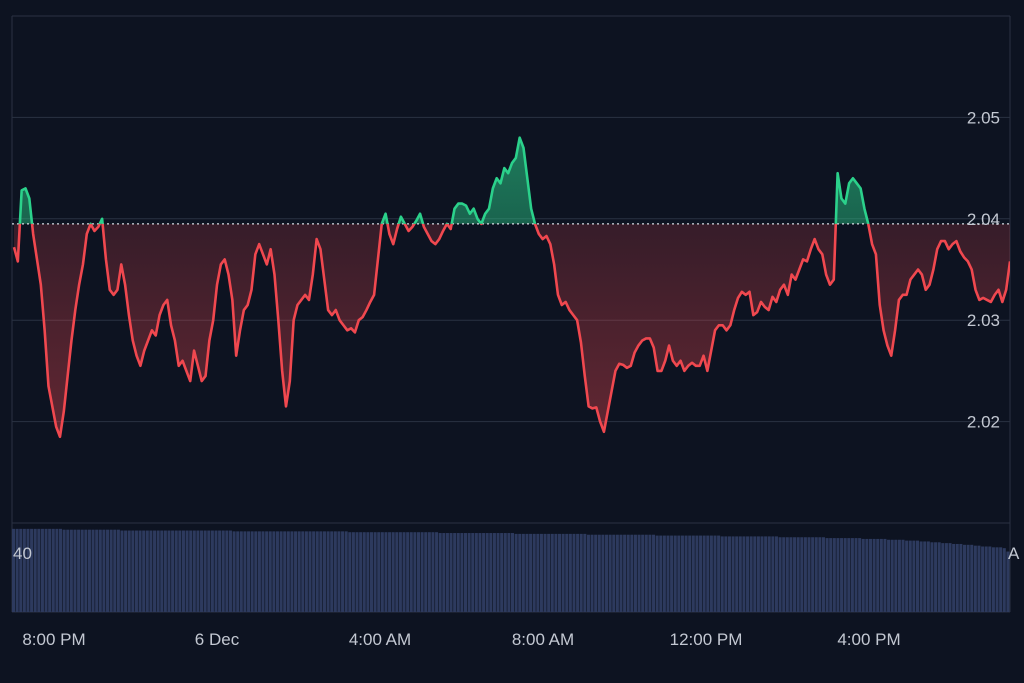  What do you see at coordinates (868, 639) in the screenshot?
I see `x-tick-label: 4:00 PM` at bounding box center [868, 639].